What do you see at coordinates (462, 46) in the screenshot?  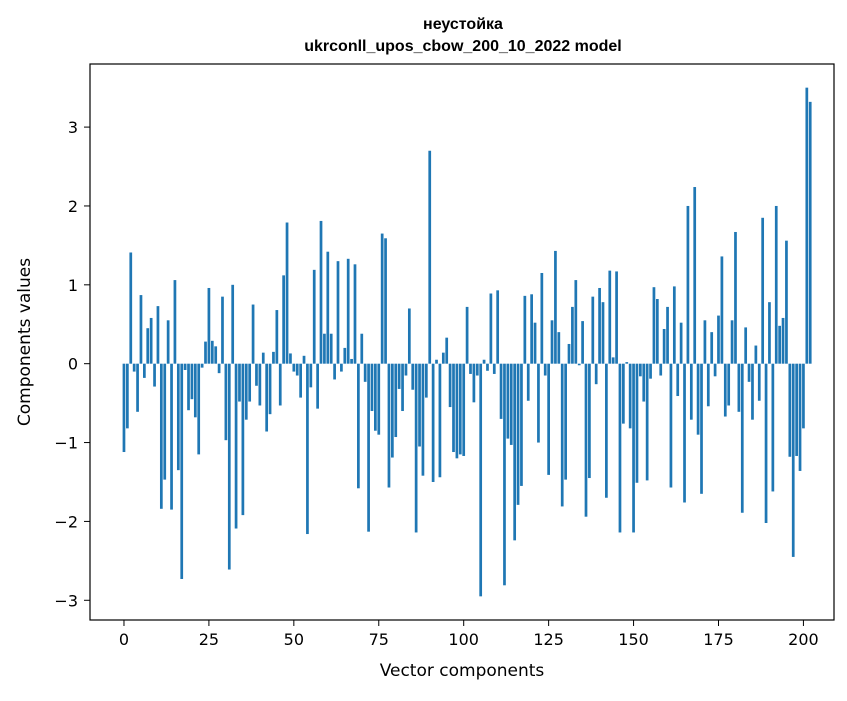 I see `chart-title-line-2: ukrconll_upos_cbow_200_10_2022 model` at bounding box center [462, 46].